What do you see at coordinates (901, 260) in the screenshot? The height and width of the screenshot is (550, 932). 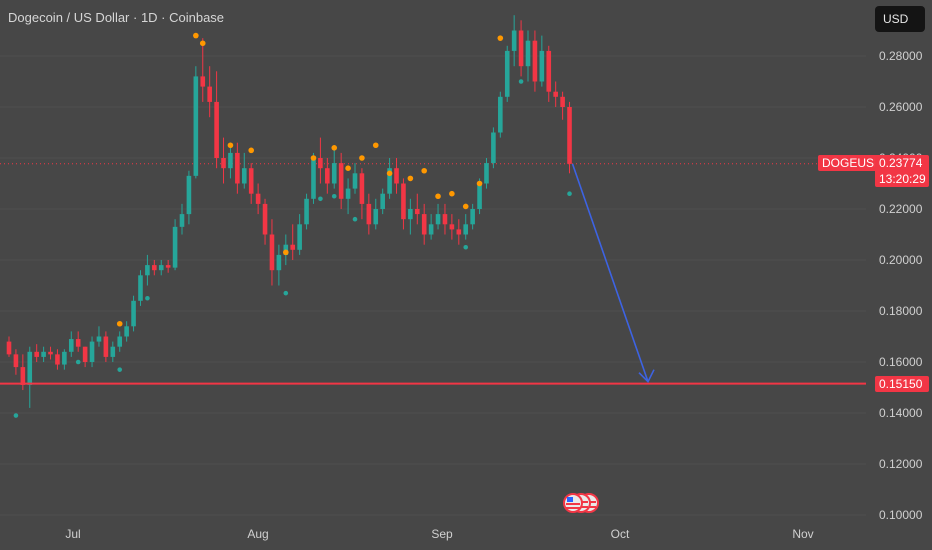 I see `y-tick-label: 0.20000` at bounding box center [901, 260].